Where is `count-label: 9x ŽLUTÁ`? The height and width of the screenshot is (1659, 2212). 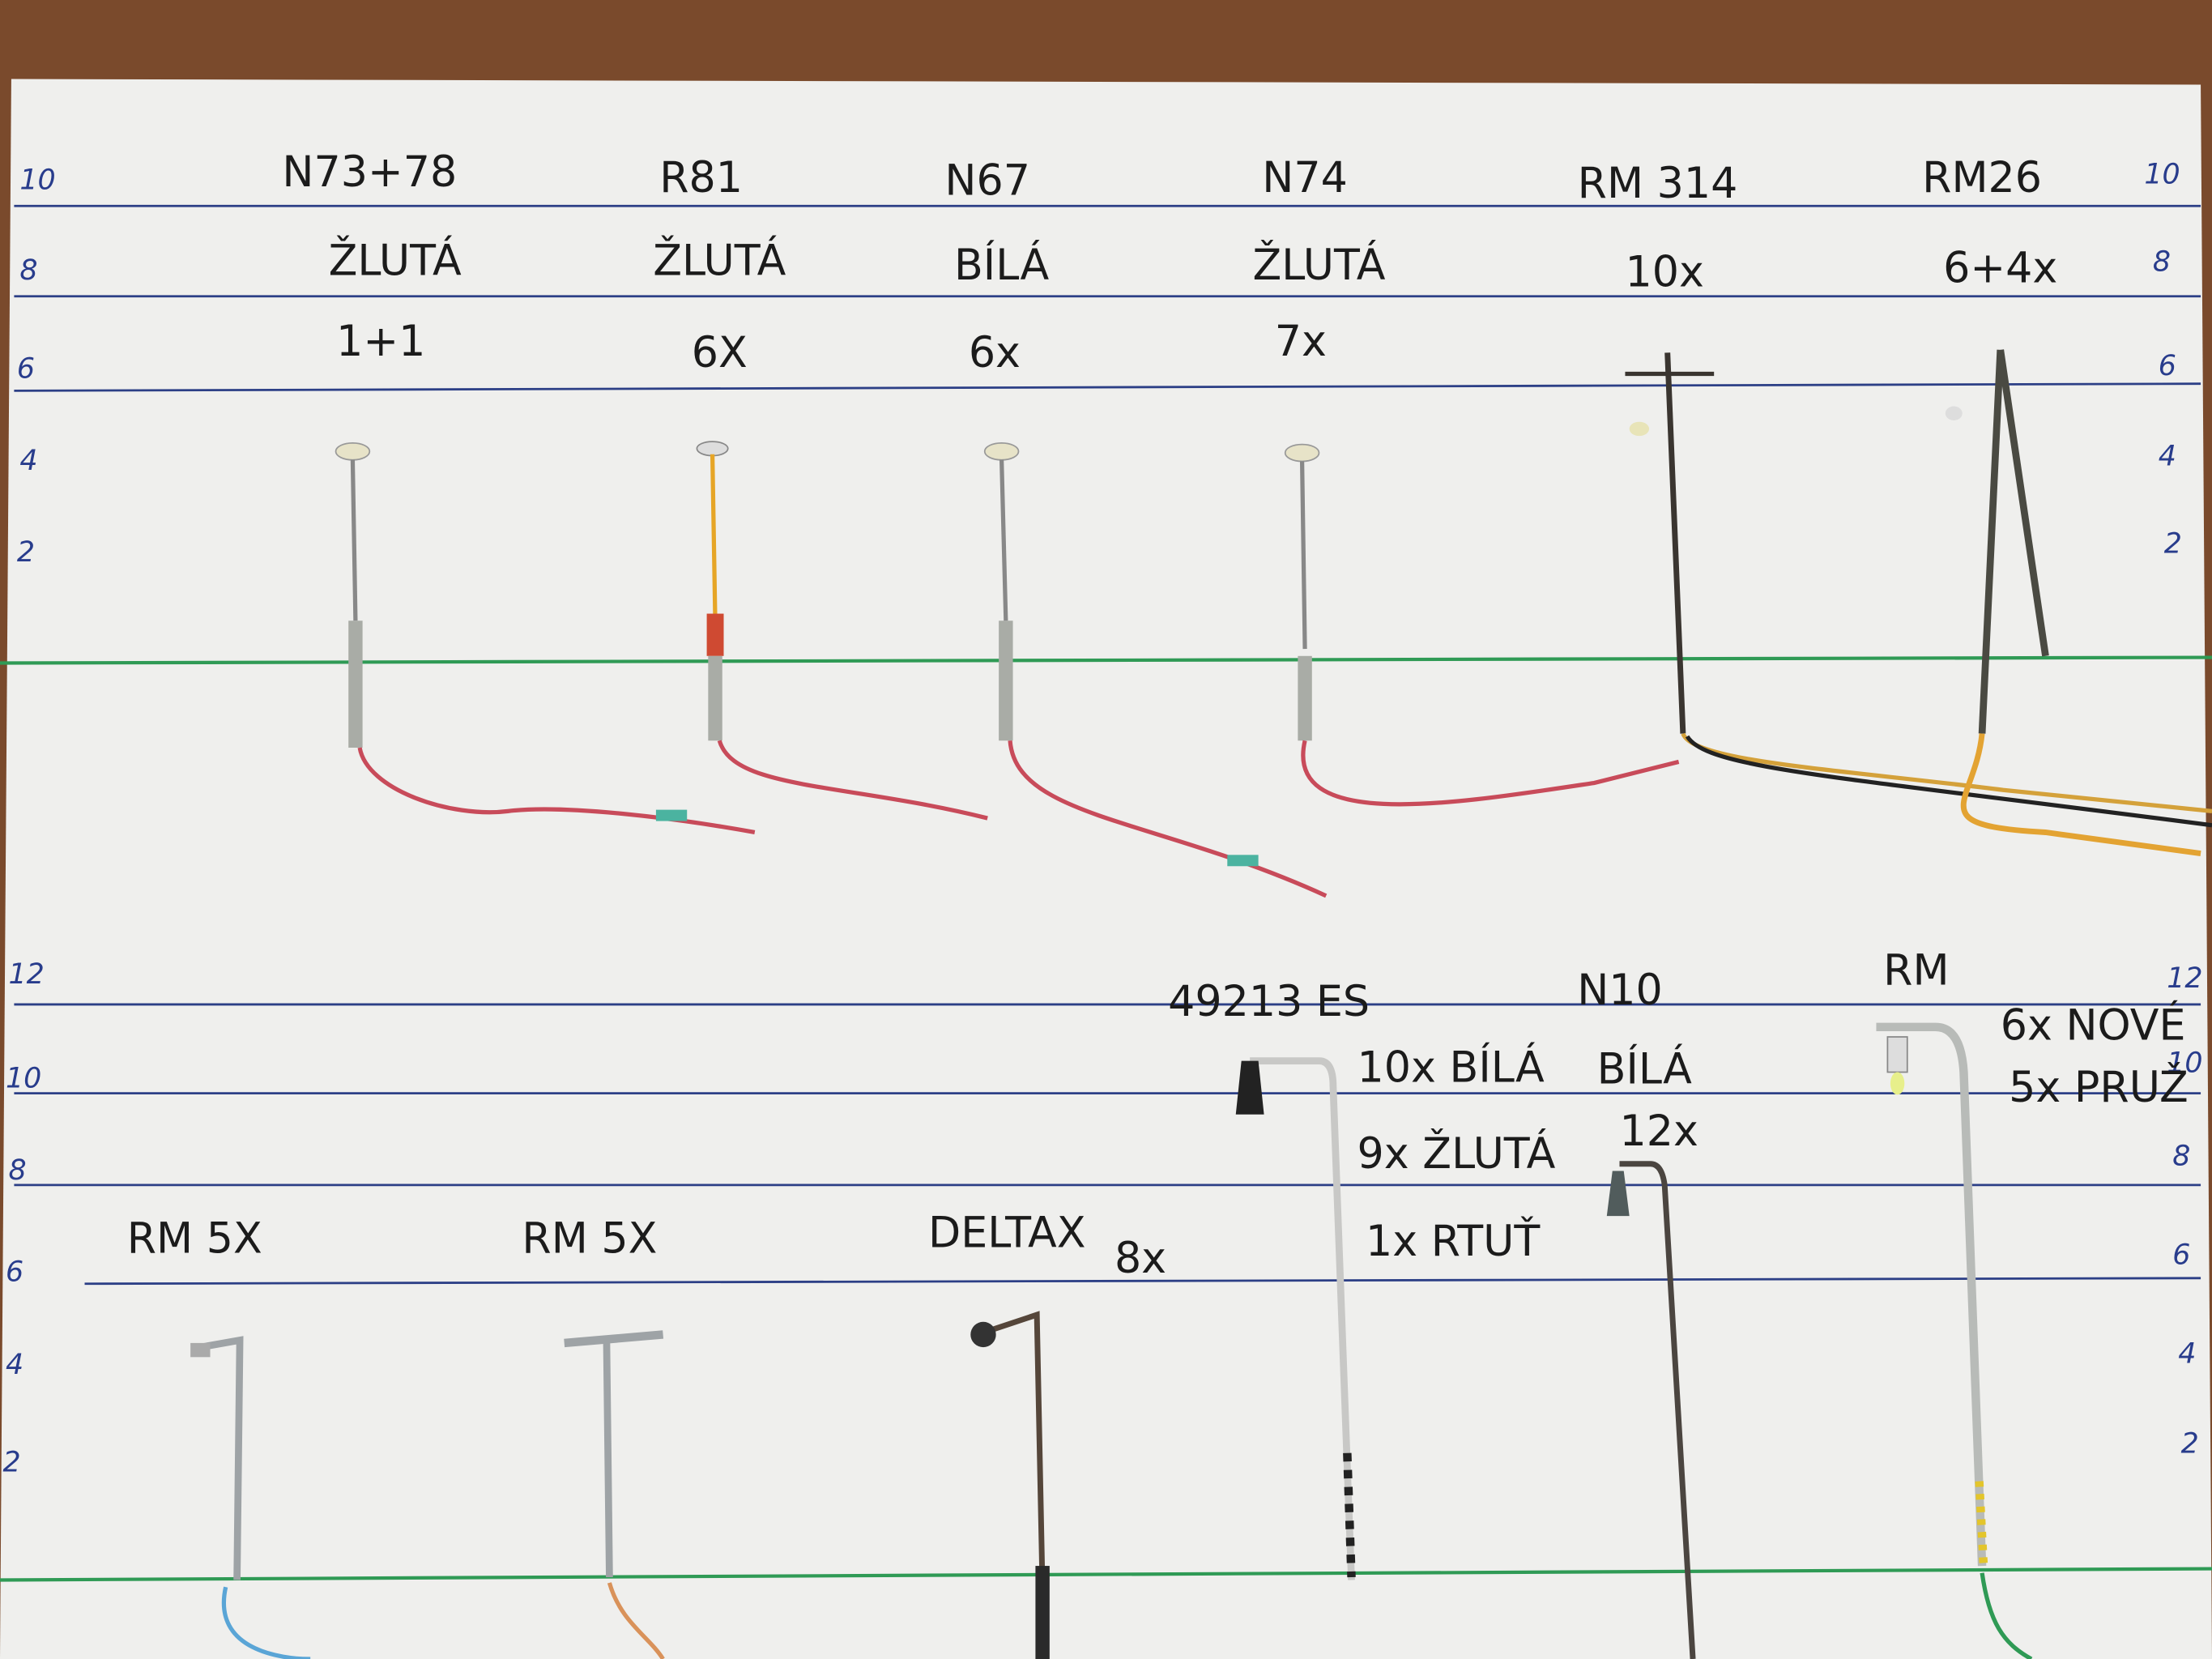
count-label: 9x ŽLUTÁ is located at coordinates (1456, 1154).